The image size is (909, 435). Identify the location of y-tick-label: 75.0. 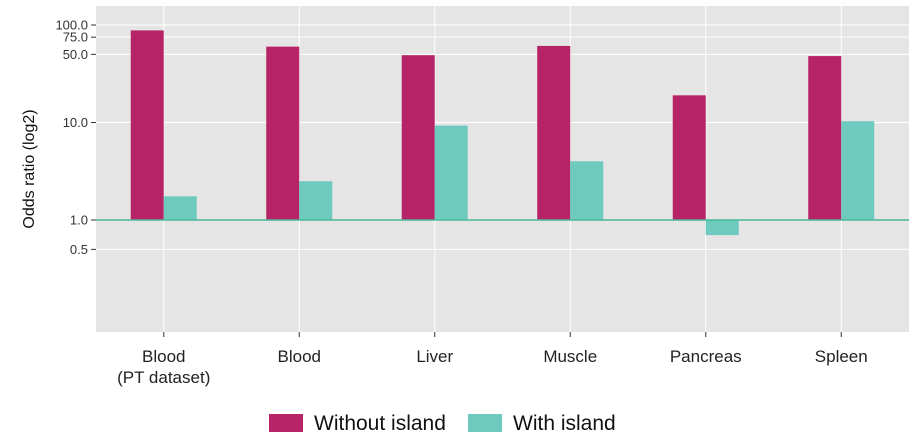
(75, 37).